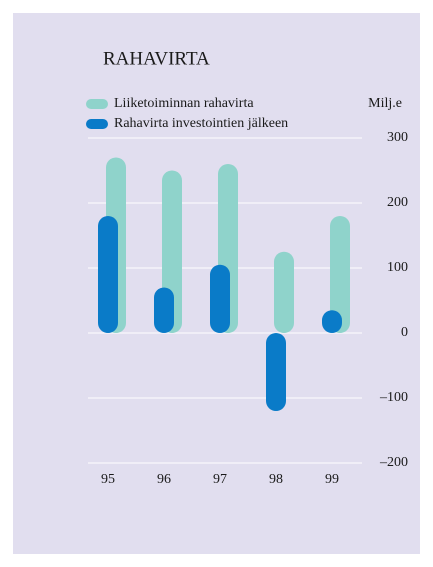  What do you see at coordinates (404, 332) in the screenshot?
I see `y-tick-label: 0` at bounding box center [404, 332].